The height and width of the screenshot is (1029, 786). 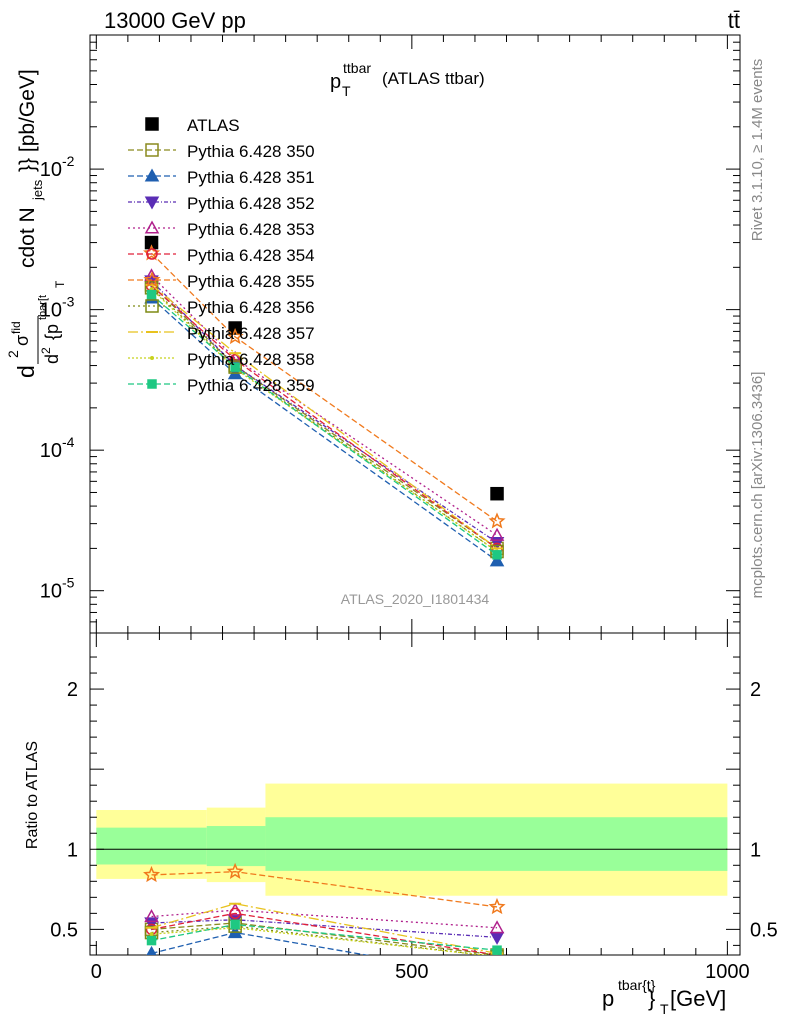 I want to click on x-tick-label: 500, so click(x=411, y=972).